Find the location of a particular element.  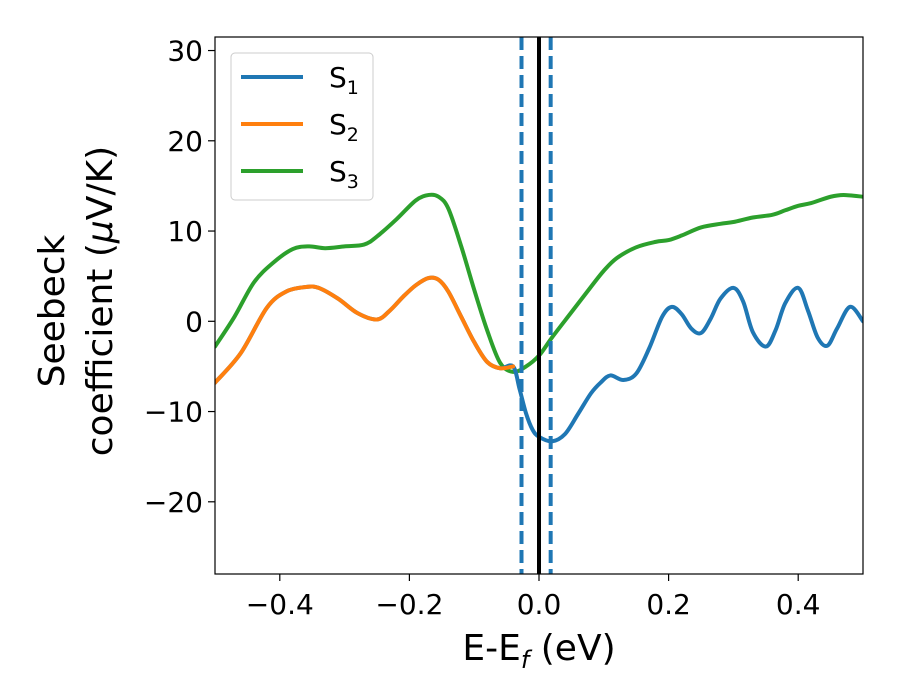

x-axis-label: E-Ef (eV) is located at coordinates (538, 651).